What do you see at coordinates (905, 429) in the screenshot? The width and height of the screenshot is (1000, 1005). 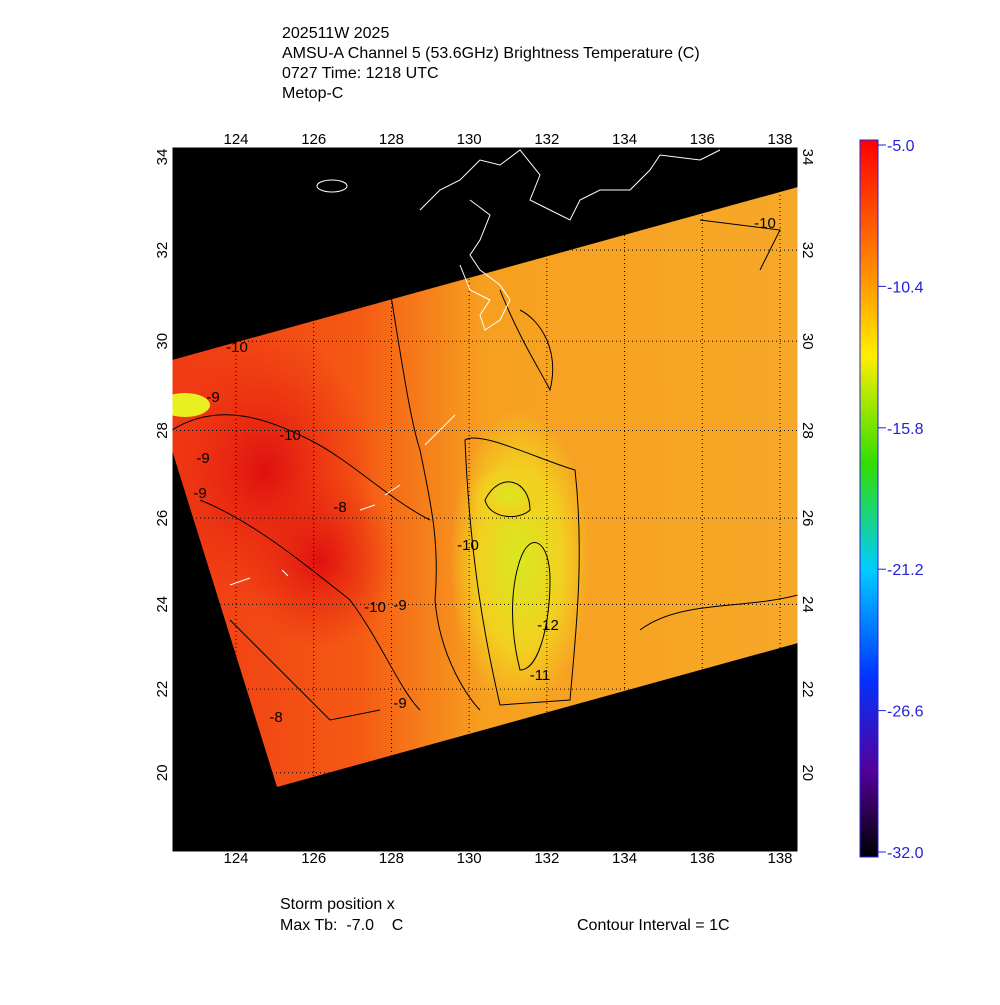 I see `colorbar-label: -15.8` at bounding box center [905, 429].